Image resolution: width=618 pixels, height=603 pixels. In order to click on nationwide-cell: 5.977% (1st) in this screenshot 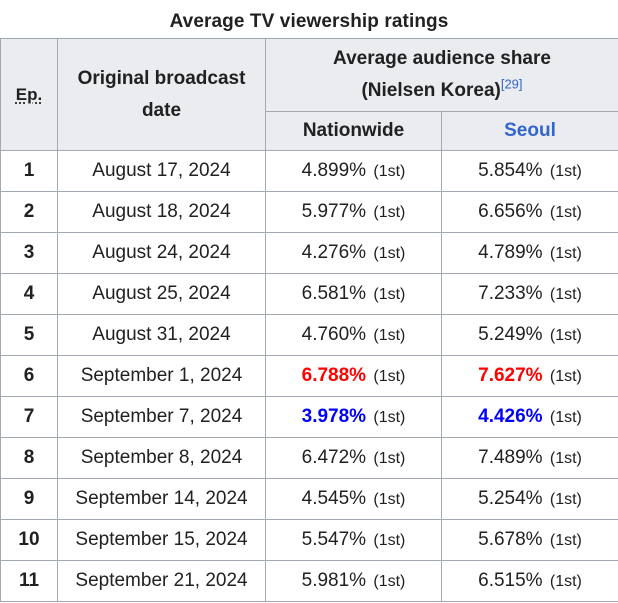, I will do `click(353, 212)`.